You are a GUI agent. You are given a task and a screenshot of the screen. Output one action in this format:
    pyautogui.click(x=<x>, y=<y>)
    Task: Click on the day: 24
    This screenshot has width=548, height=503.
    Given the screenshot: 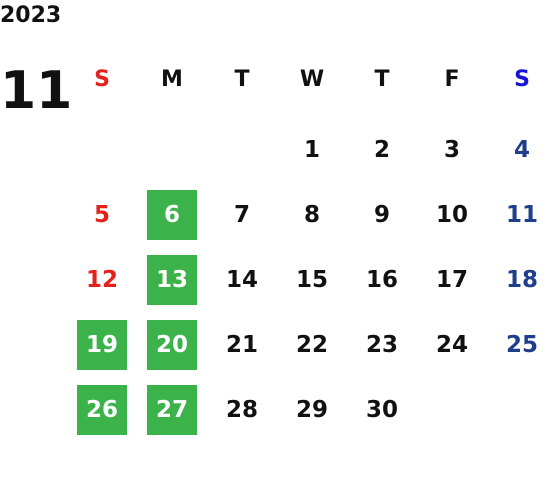 What is the action you would take?
    pyautogui.click(x=451, y=345)
    